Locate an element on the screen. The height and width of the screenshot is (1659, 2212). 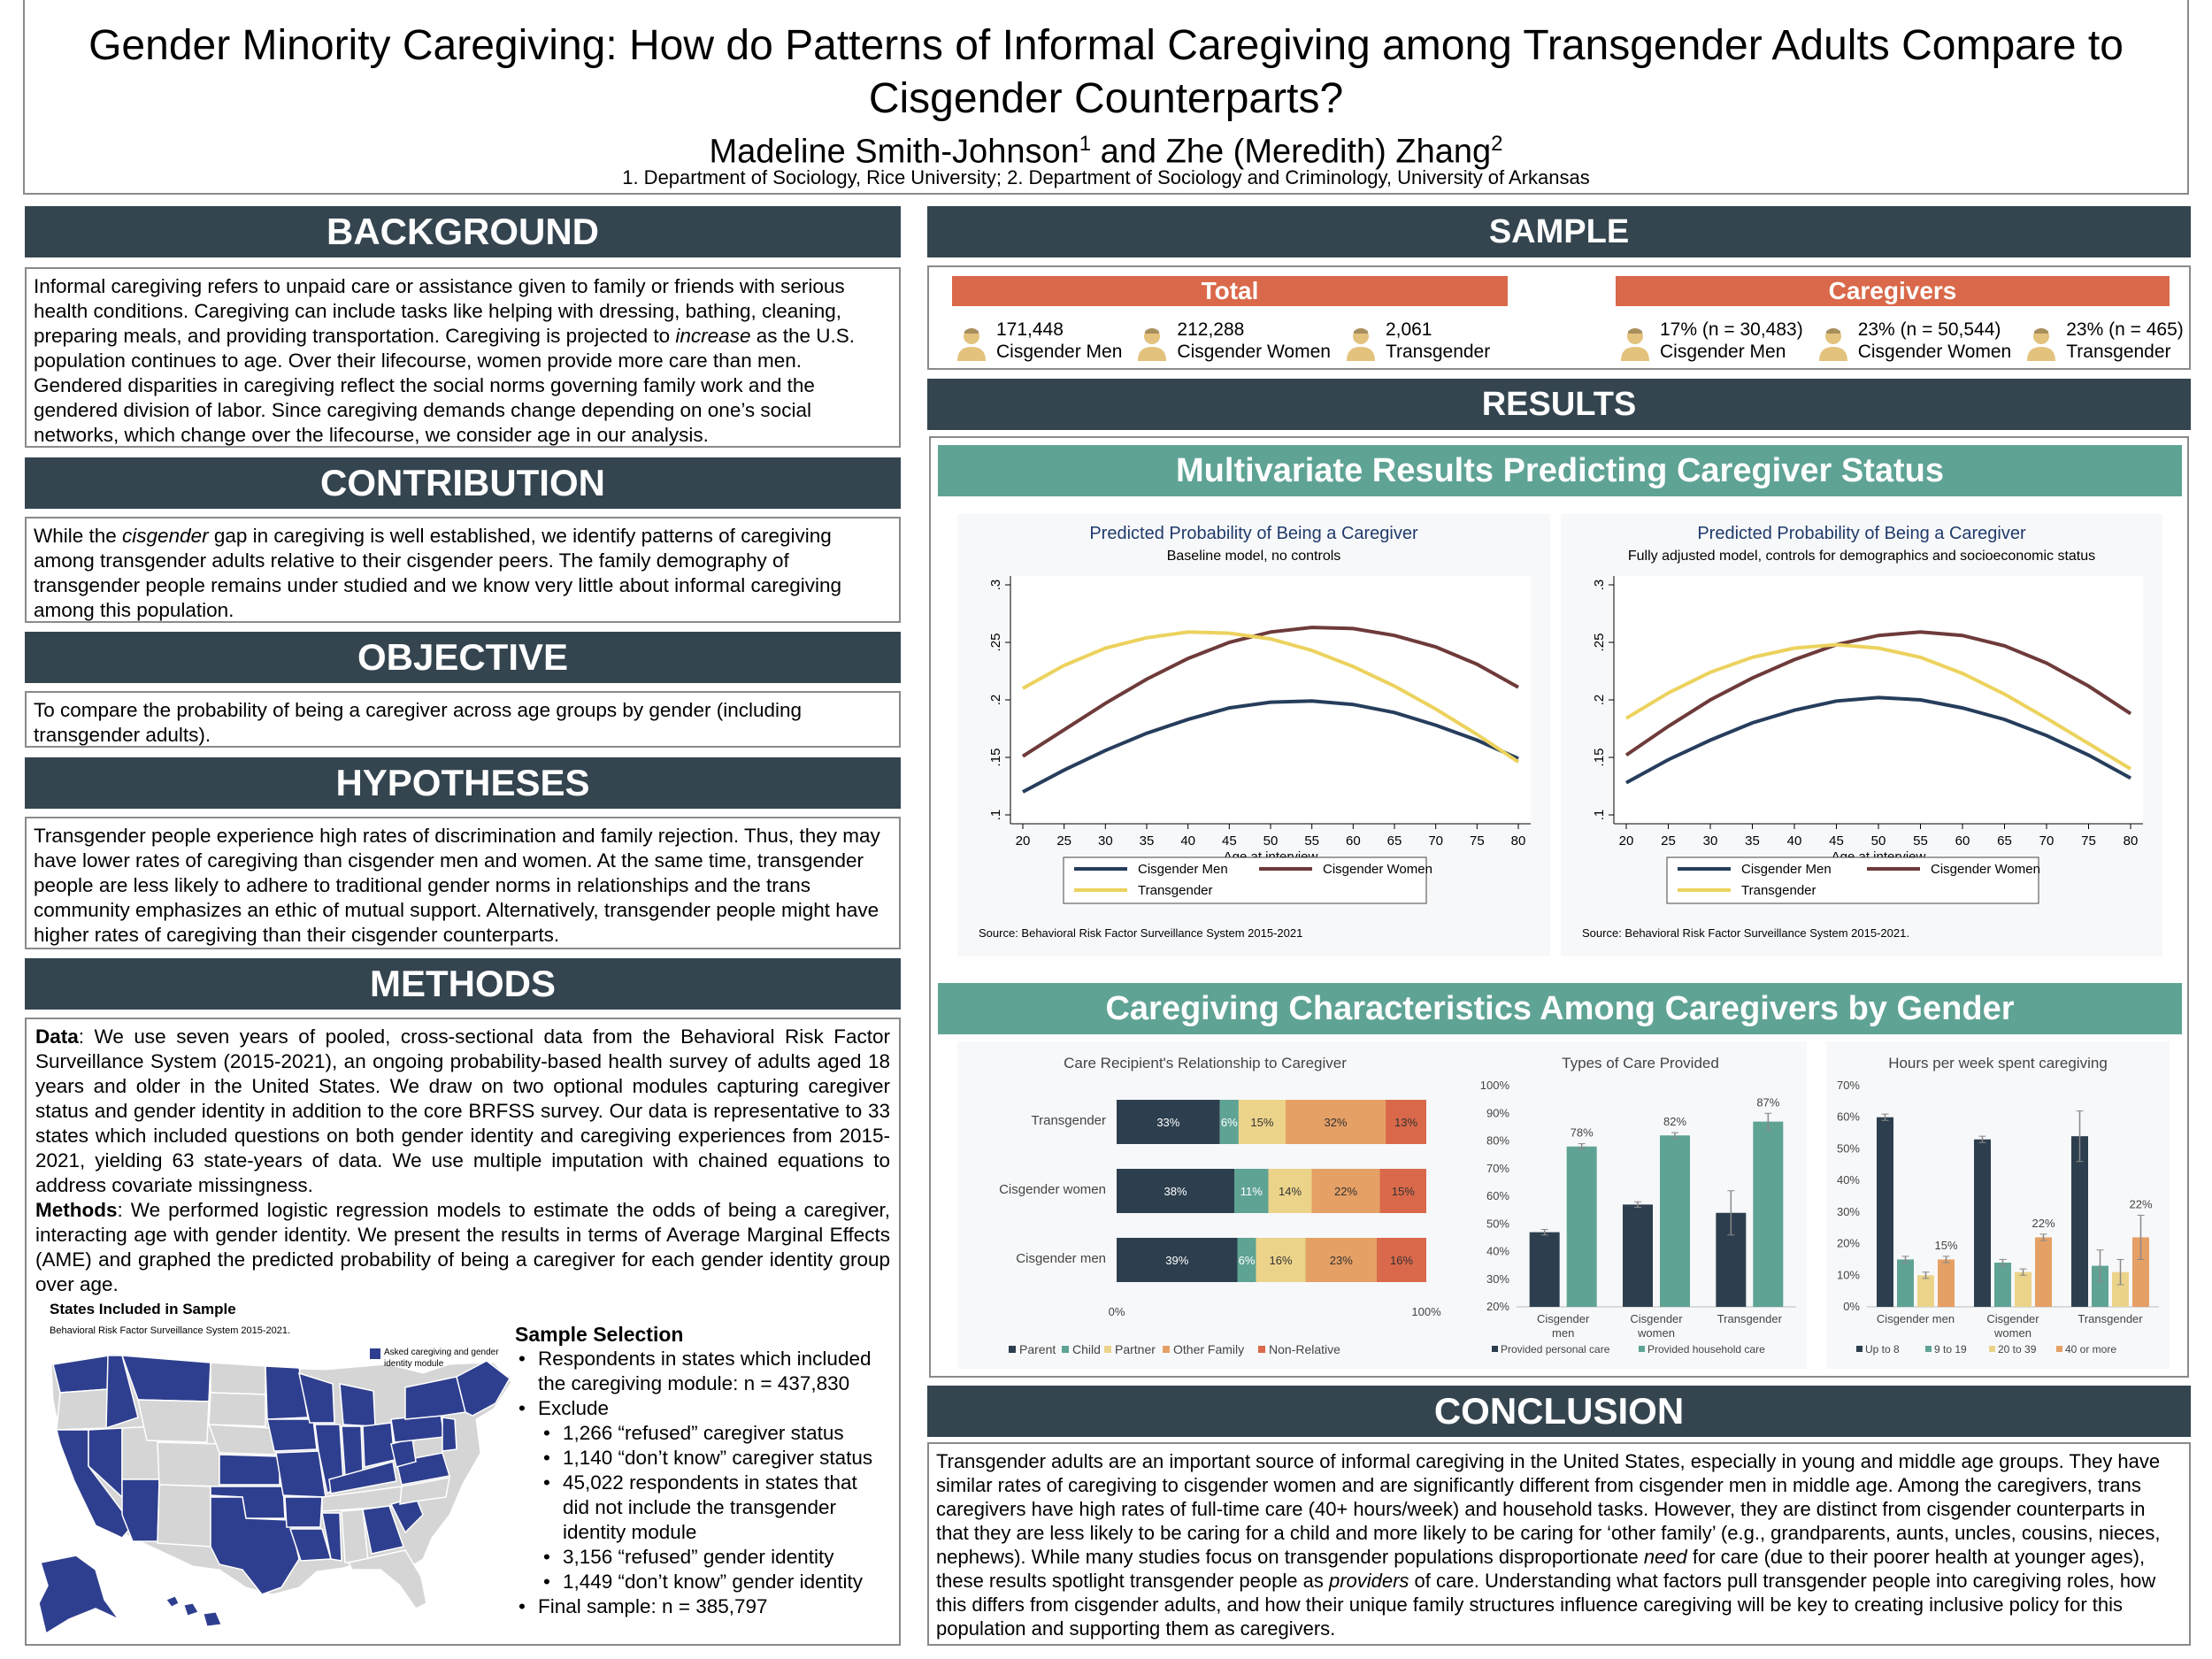
total-label: Total is located at coordinates (1230, 291).